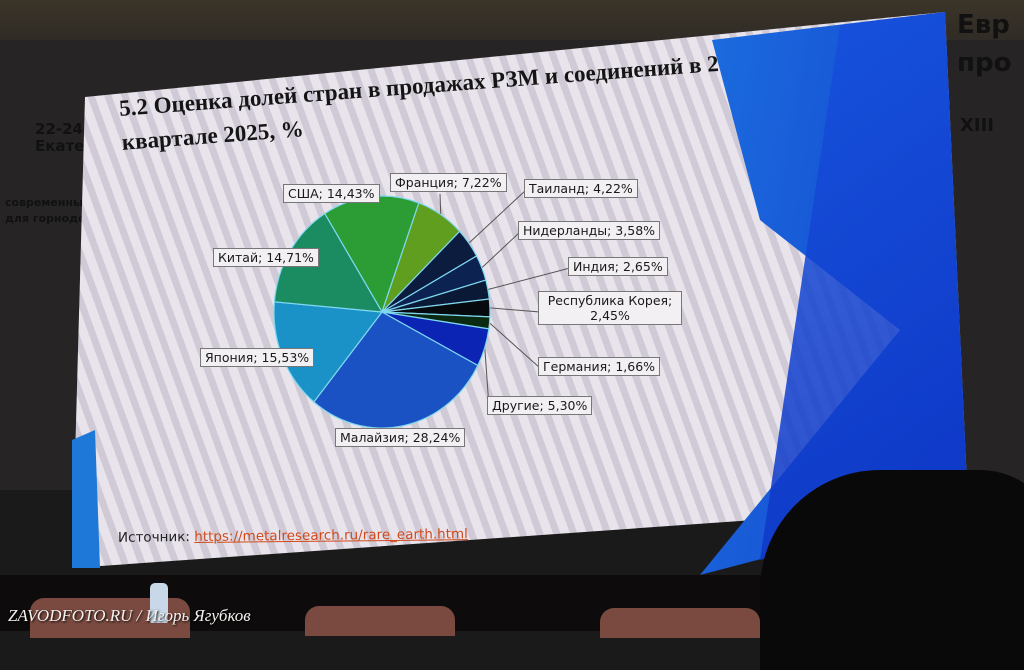 The height and width of the screenshot is (670, 1024). What do you see at coordinates (610, 308) in the screenshot?
I see `data-label-5: Республика Корея; 2,45%` at bounding box center [610, 308].